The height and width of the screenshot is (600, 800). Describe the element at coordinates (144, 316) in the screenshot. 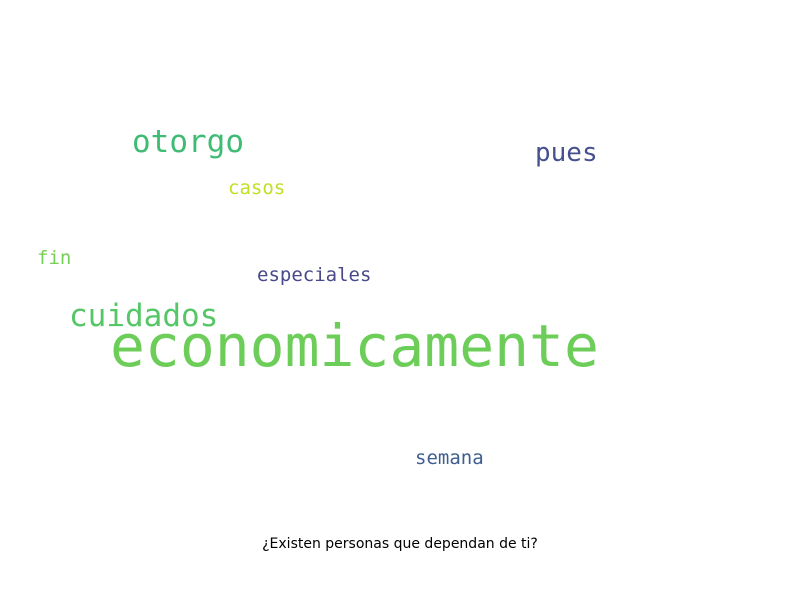

I see `word-cuidados: cuidados` at that location.